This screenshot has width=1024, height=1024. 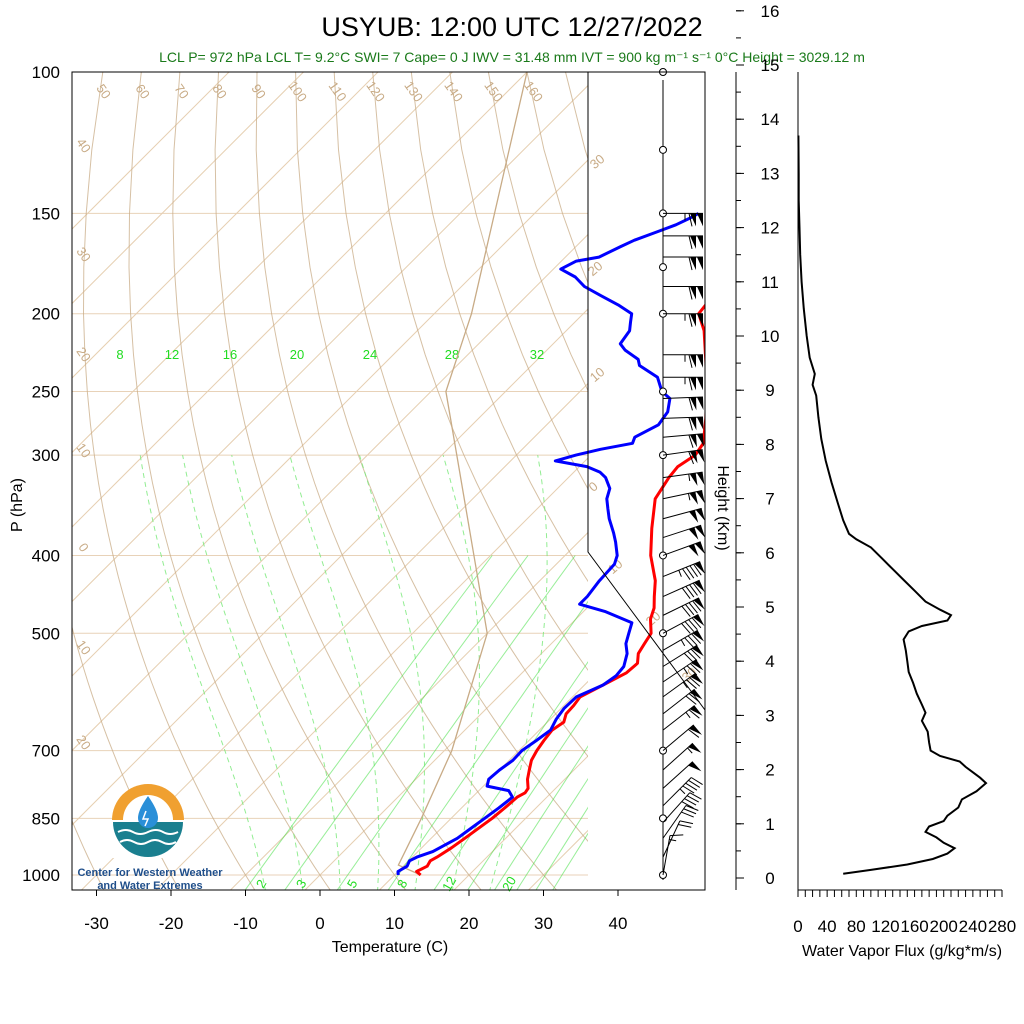 What do you see at coordinates (46, 818) in the screenshot?
I see `pressure-tick-label: 850` at bounding box center [46, 818].